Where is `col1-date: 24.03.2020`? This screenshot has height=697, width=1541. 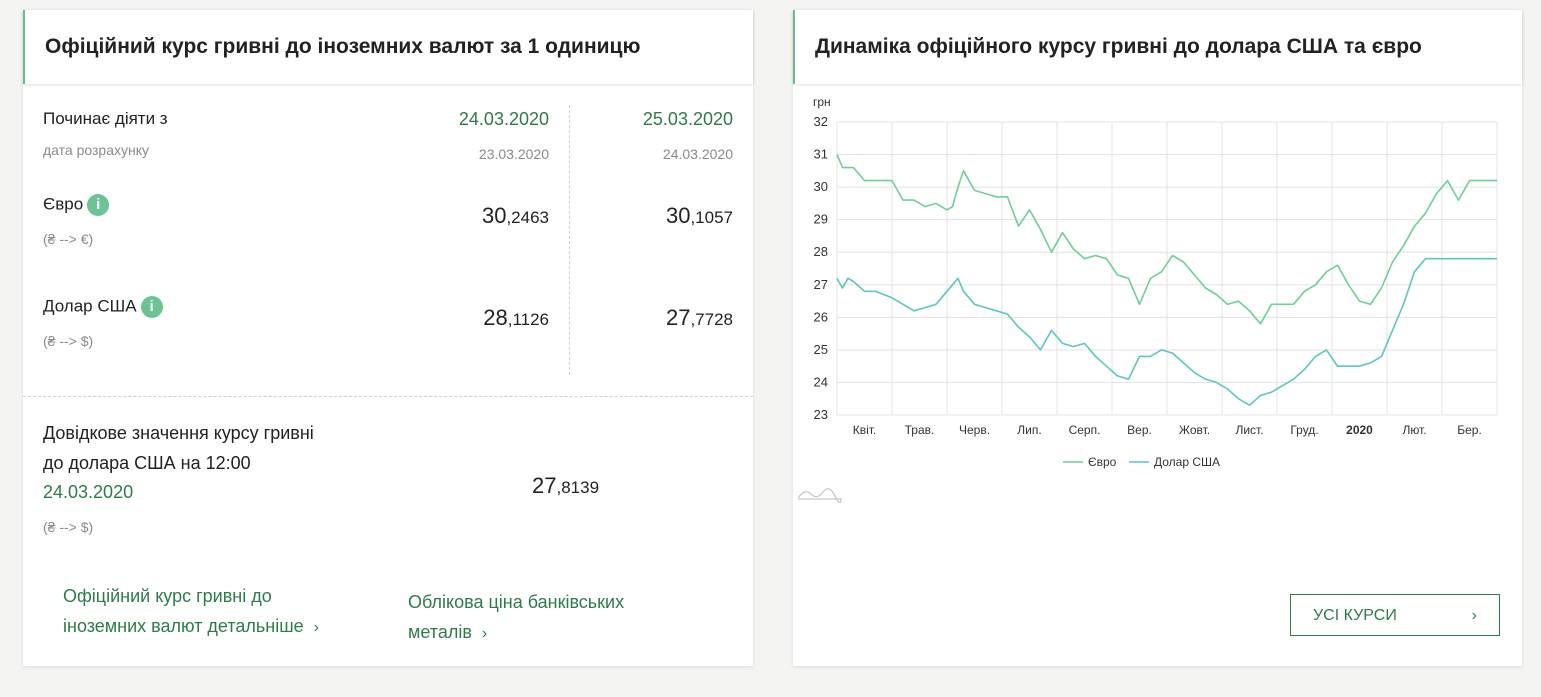
col1-date: 24.03.2020 is located at coordinates (503, 119).